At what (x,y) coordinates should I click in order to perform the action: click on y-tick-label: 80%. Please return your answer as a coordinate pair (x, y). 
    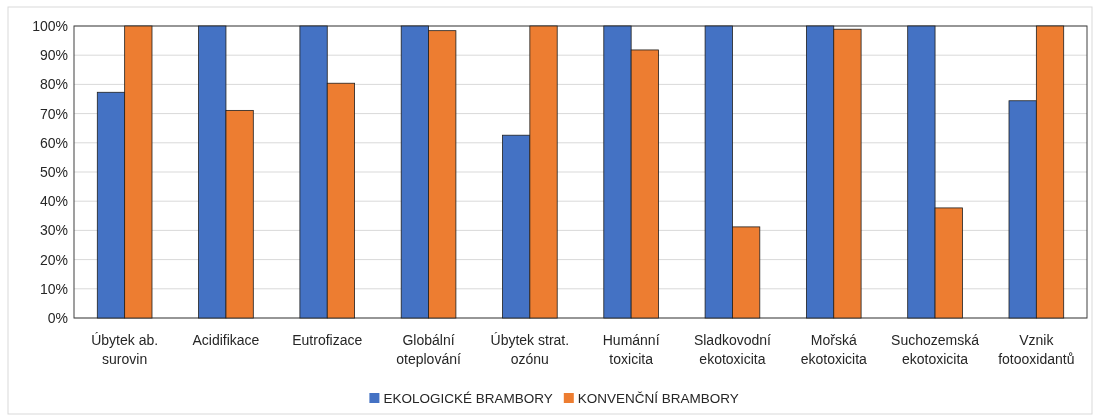
    Looking at the image, I should click on (53, 84).